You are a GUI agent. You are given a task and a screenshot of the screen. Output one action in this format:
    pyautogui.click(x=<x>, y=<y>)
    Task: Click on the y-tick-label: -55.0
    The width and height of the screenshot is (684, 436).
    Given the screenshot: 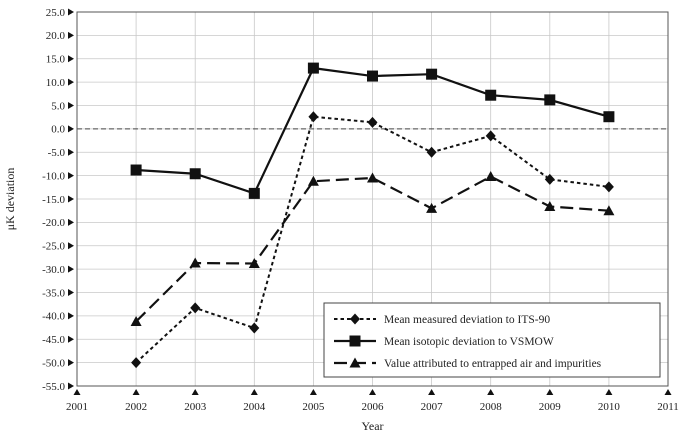 What is the action you would take?
    pyautogui.click(x=53, y=387)
    